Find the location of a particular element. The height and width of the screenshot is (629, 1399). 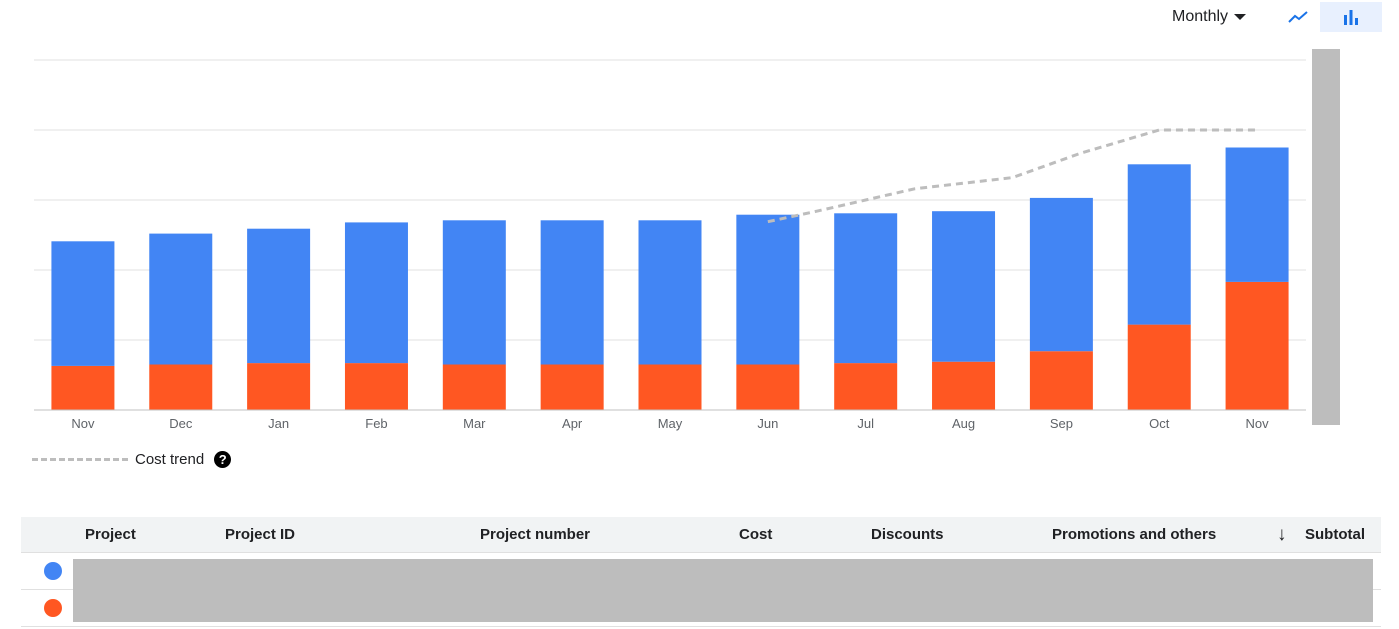

trend-dash-swatch is located at coordinates (80, 459).